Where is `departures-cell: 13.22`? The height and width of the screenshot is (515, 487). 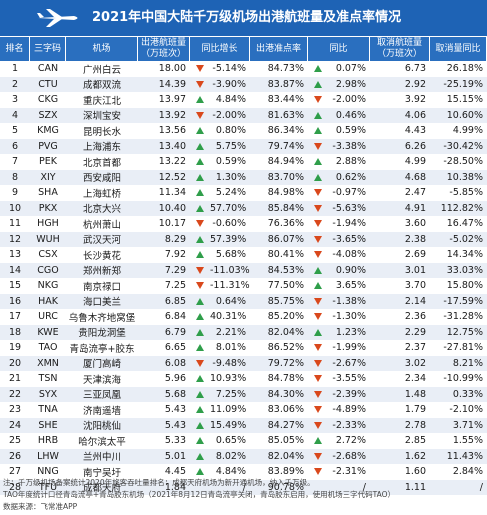 departures-cell: 13.22 is located at coordinates (172, 162).